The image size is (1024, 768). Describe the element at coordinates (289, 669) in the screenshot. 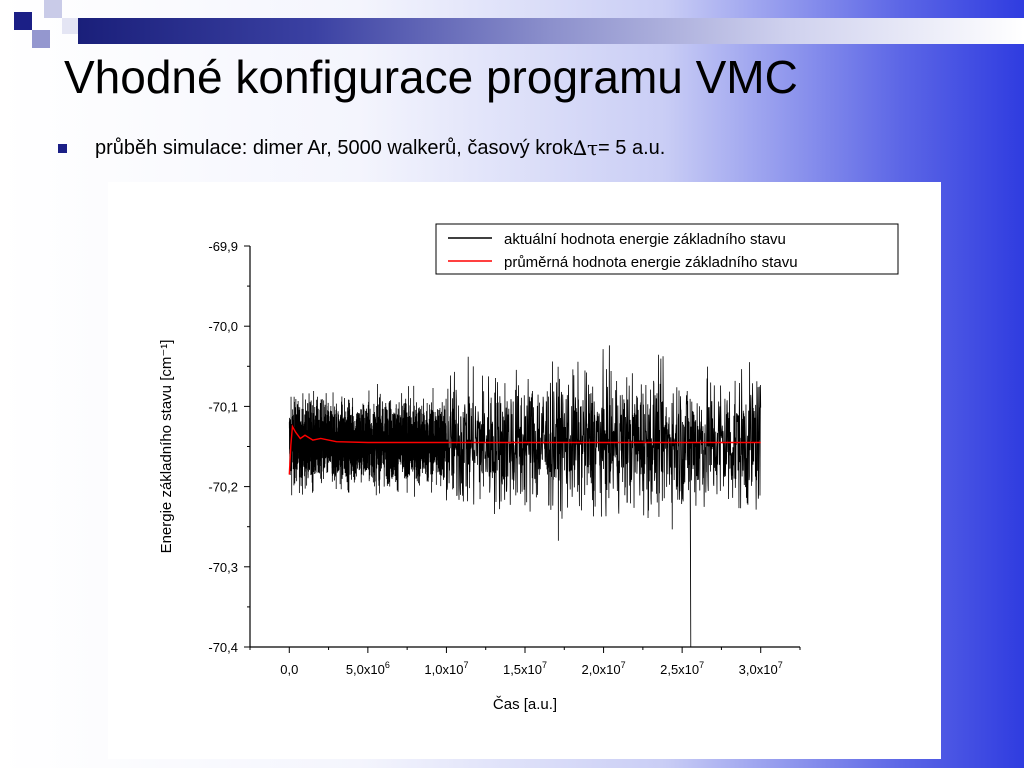

I see `x-tick-label: 0,0` at that location.